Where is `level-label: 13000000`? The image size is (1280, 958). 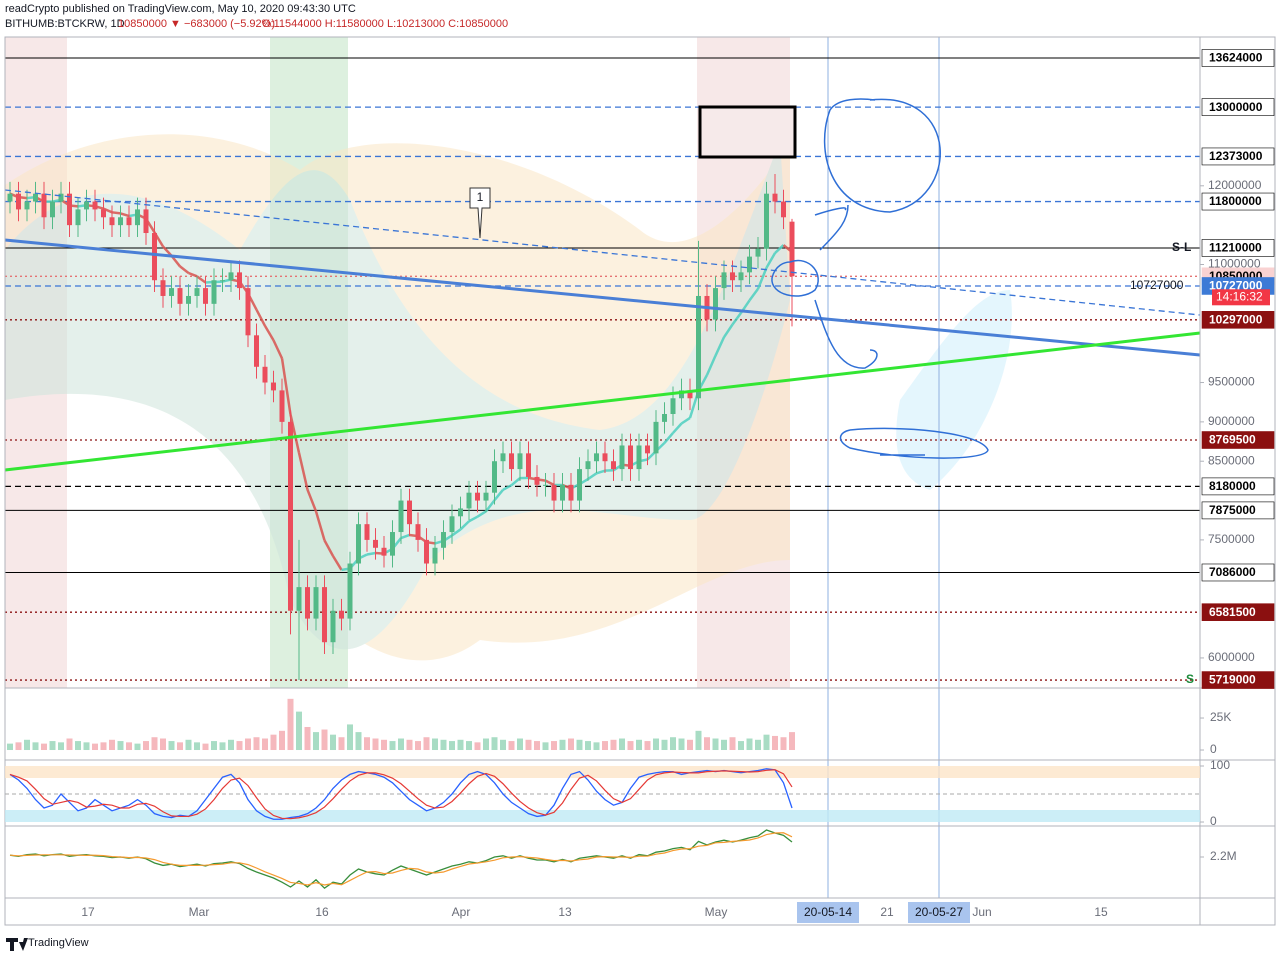 level-label: 13000000 is located at coordinates (1236, 107).